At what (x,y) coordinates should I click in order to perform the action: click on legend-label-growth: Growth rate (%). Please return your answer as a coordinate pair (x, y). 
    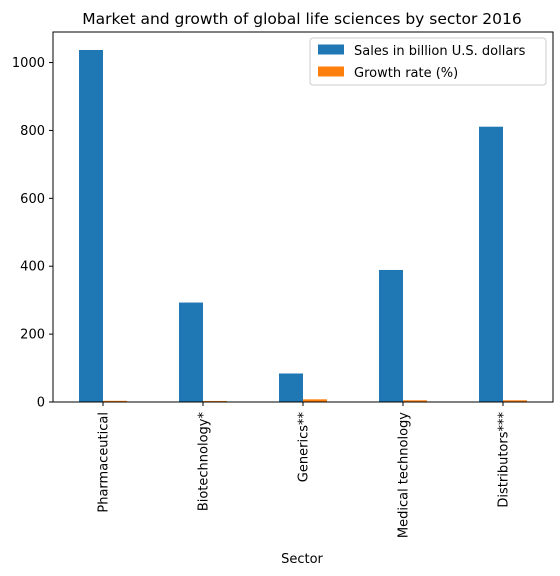
    Looking at the image, I should click on (406, 73).